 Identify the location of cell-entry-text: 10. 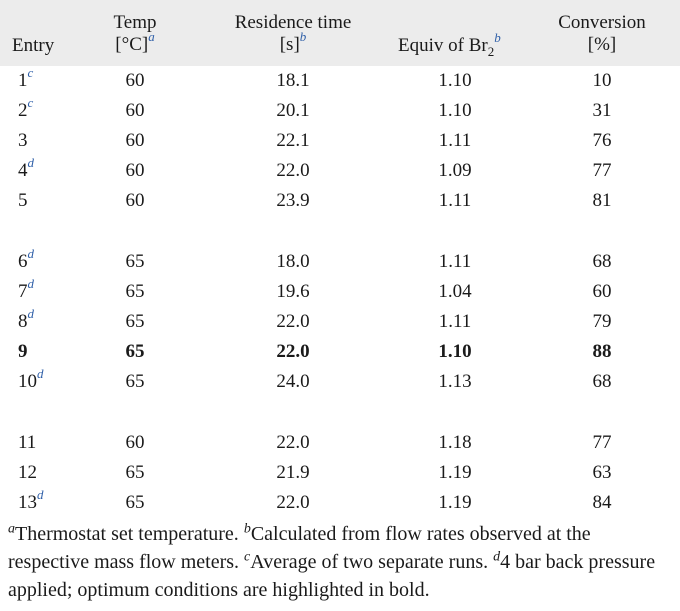
(27, 381).